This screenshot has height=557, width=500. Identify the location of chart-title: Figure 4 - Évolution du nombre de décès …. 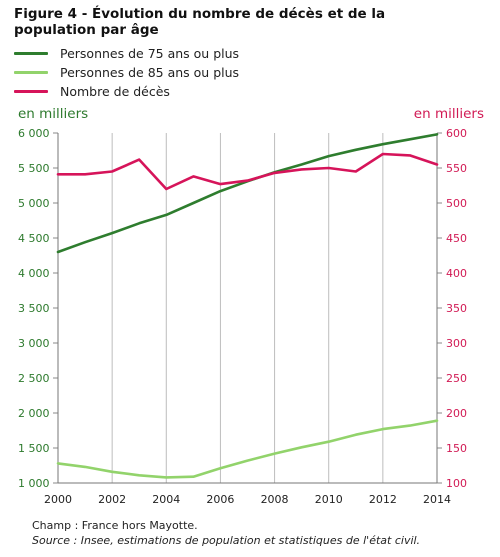
(200, 22).